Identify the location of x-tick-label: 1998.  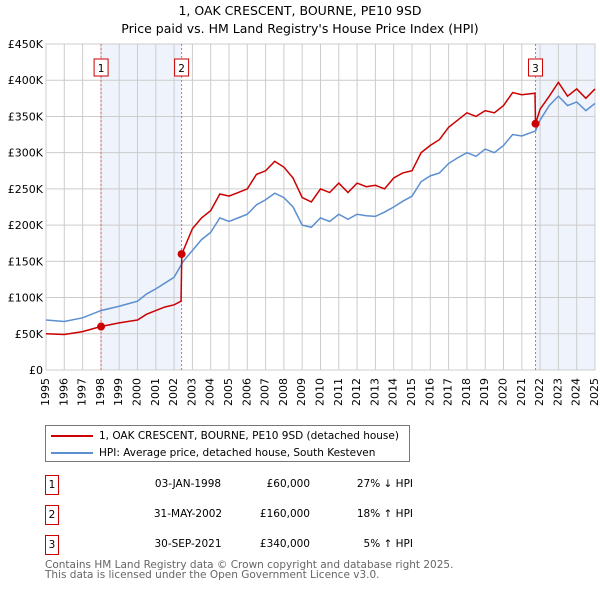
(100, 392).